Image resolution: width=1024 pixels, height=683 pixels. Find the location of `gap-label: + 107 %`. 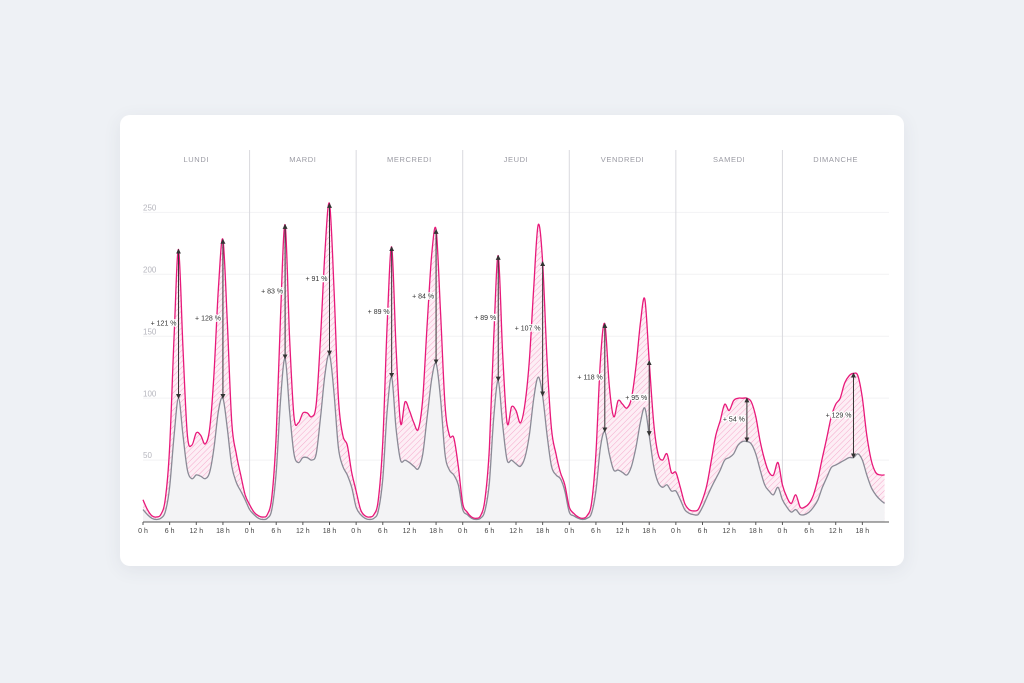

gap-label: + 107 % is located at coordinates (528, 329).